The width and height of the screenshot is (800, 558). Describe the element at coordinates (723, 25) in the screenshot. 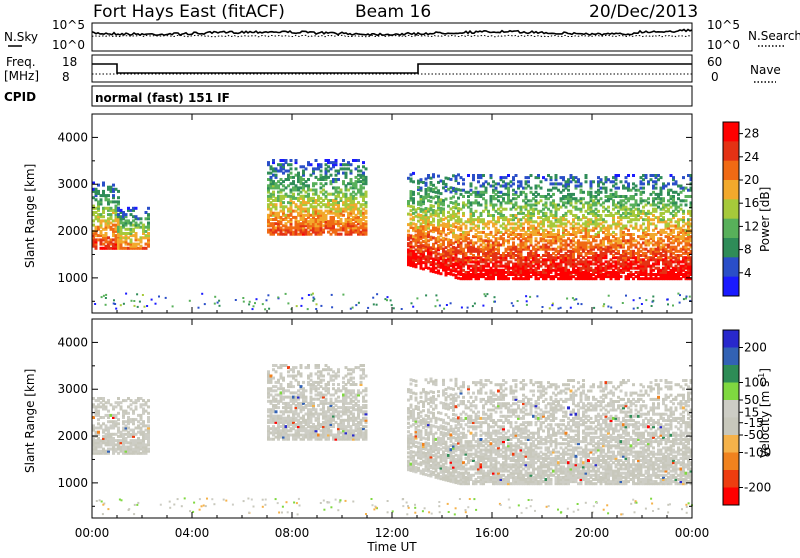

I see `noise-tick-top-right: 10^5` at that location.